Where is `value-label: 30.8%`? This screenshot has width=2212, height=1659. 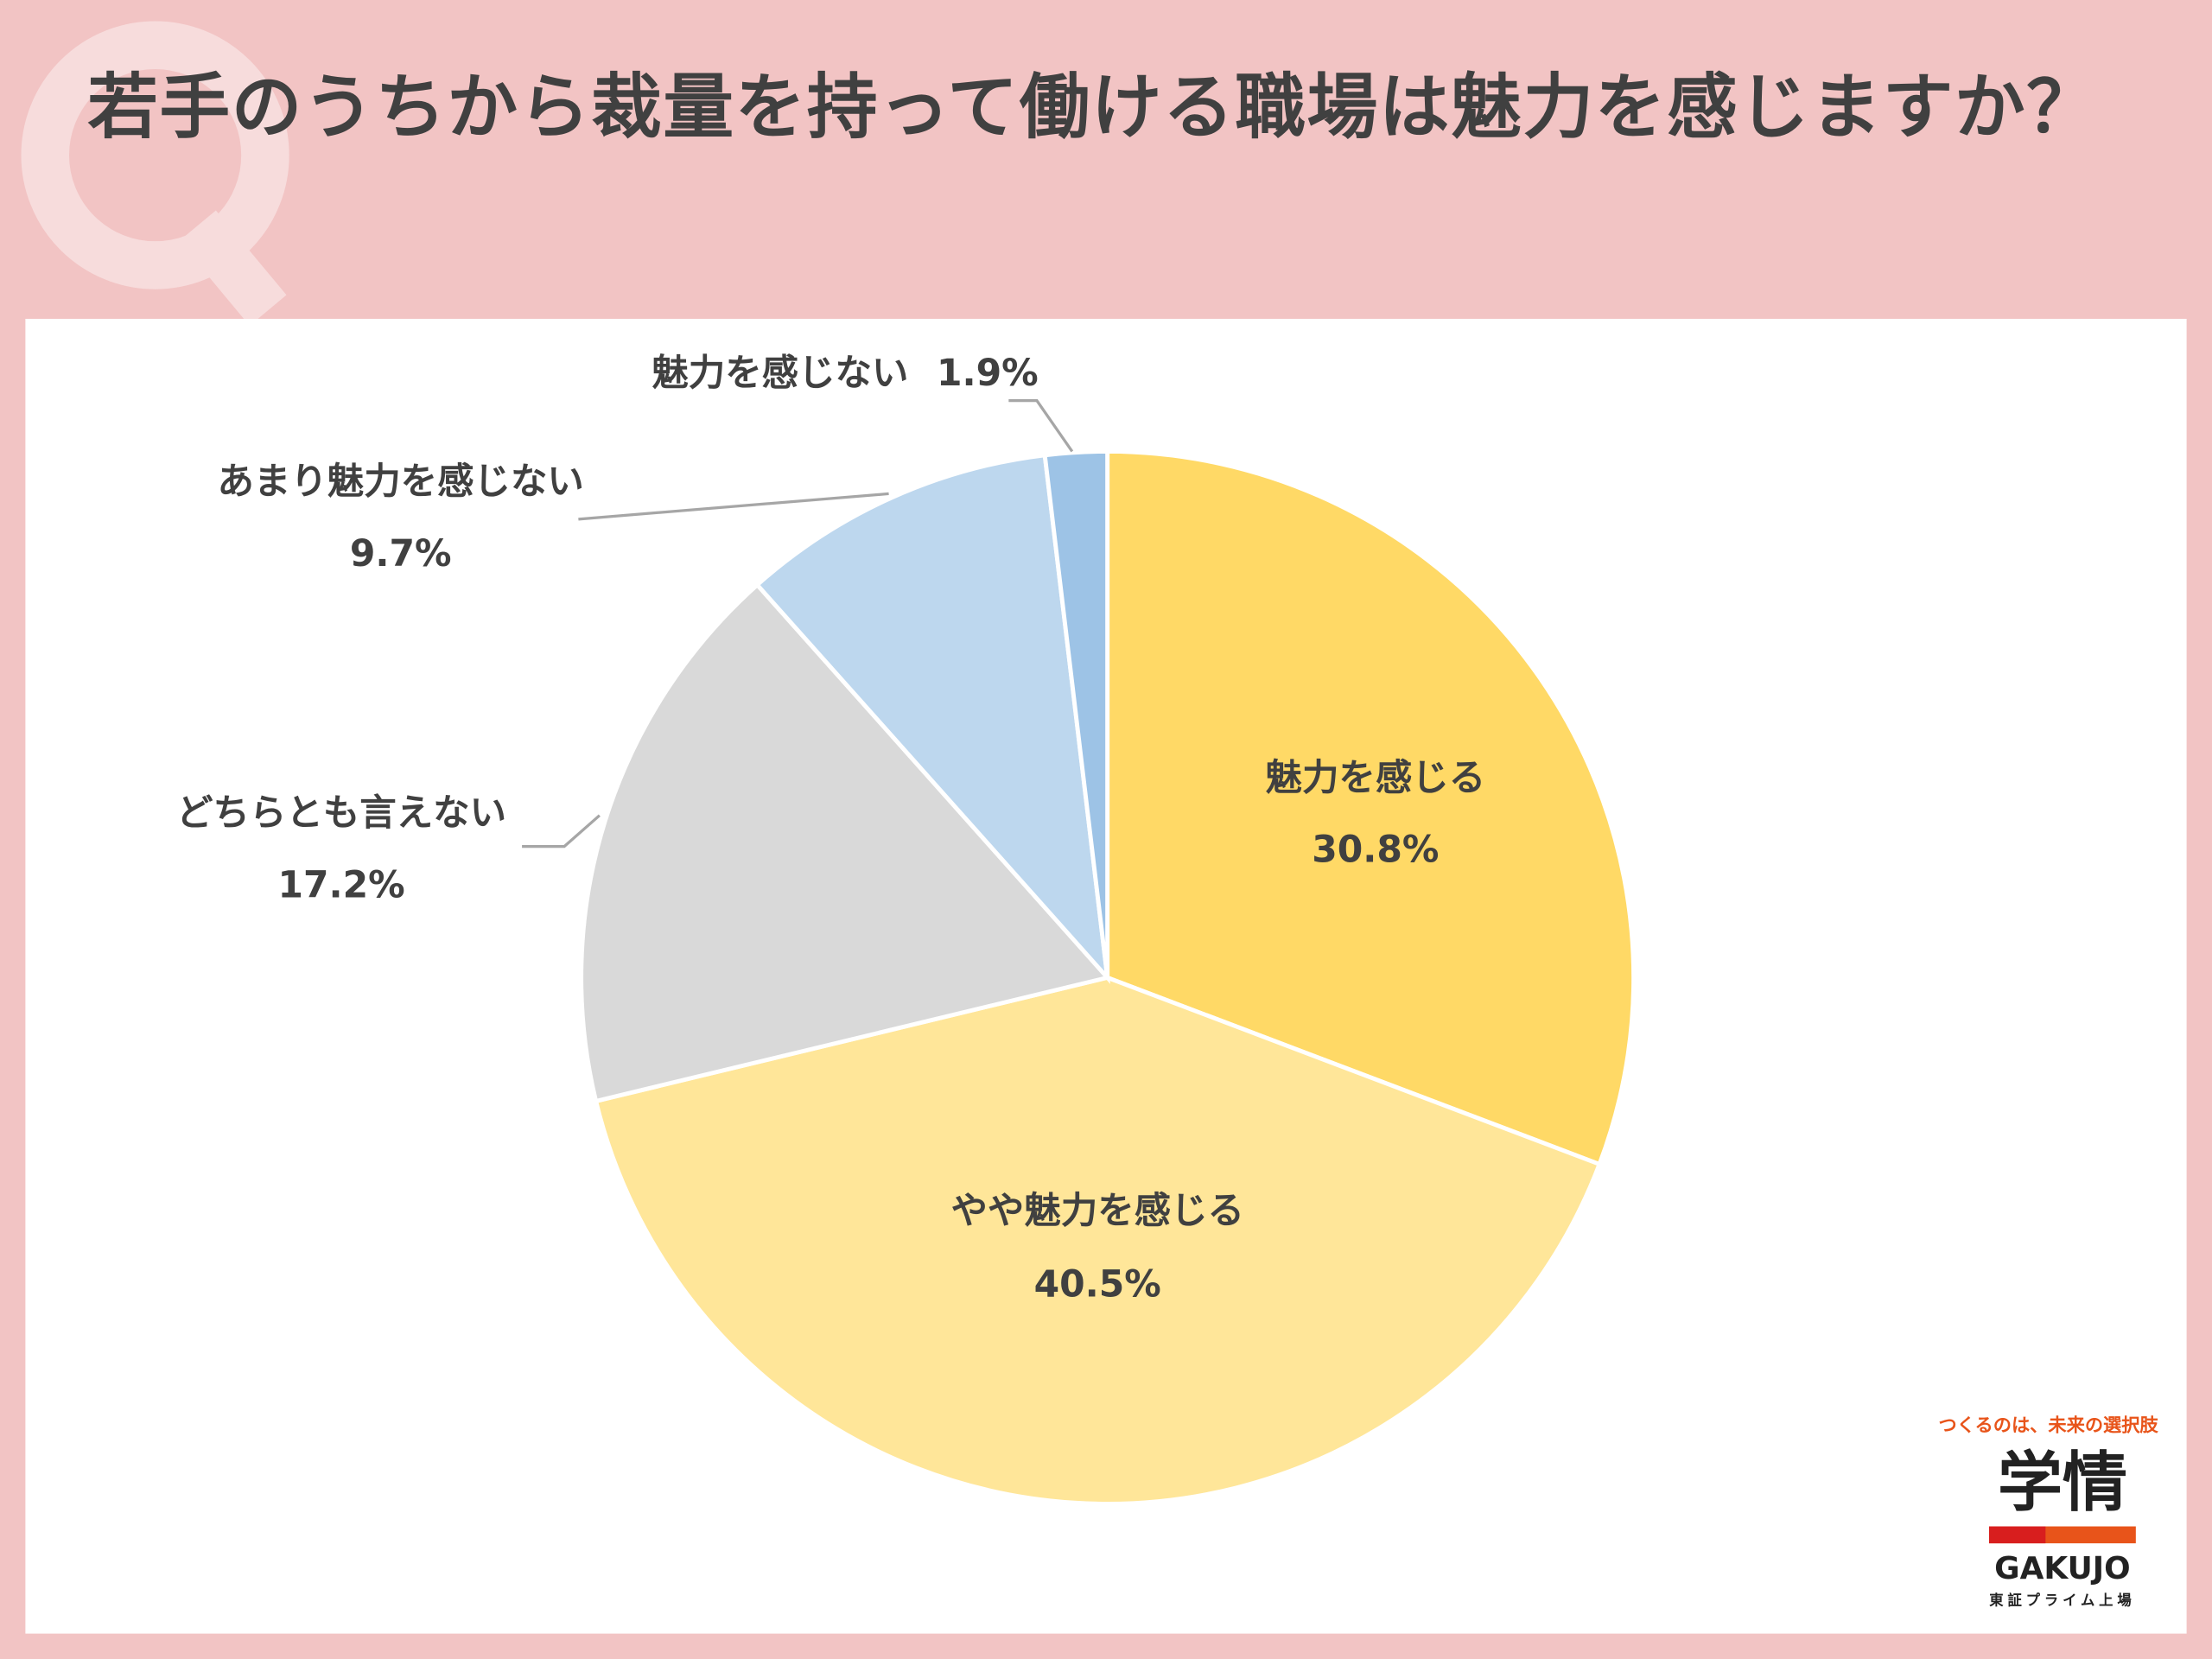 value-label: 30.8% is located at coordinates (1375, 851).